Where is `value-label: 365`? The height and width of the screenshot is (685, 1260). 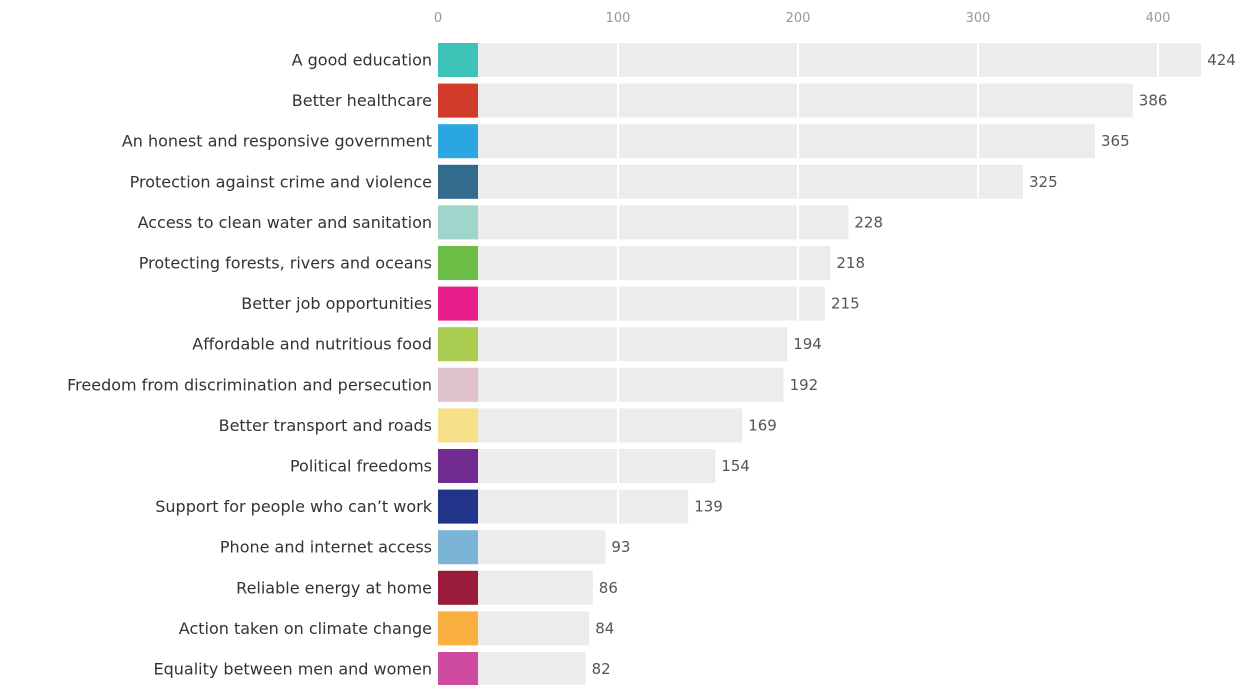
value-label: 365 is located at coordinates (1115, 141).